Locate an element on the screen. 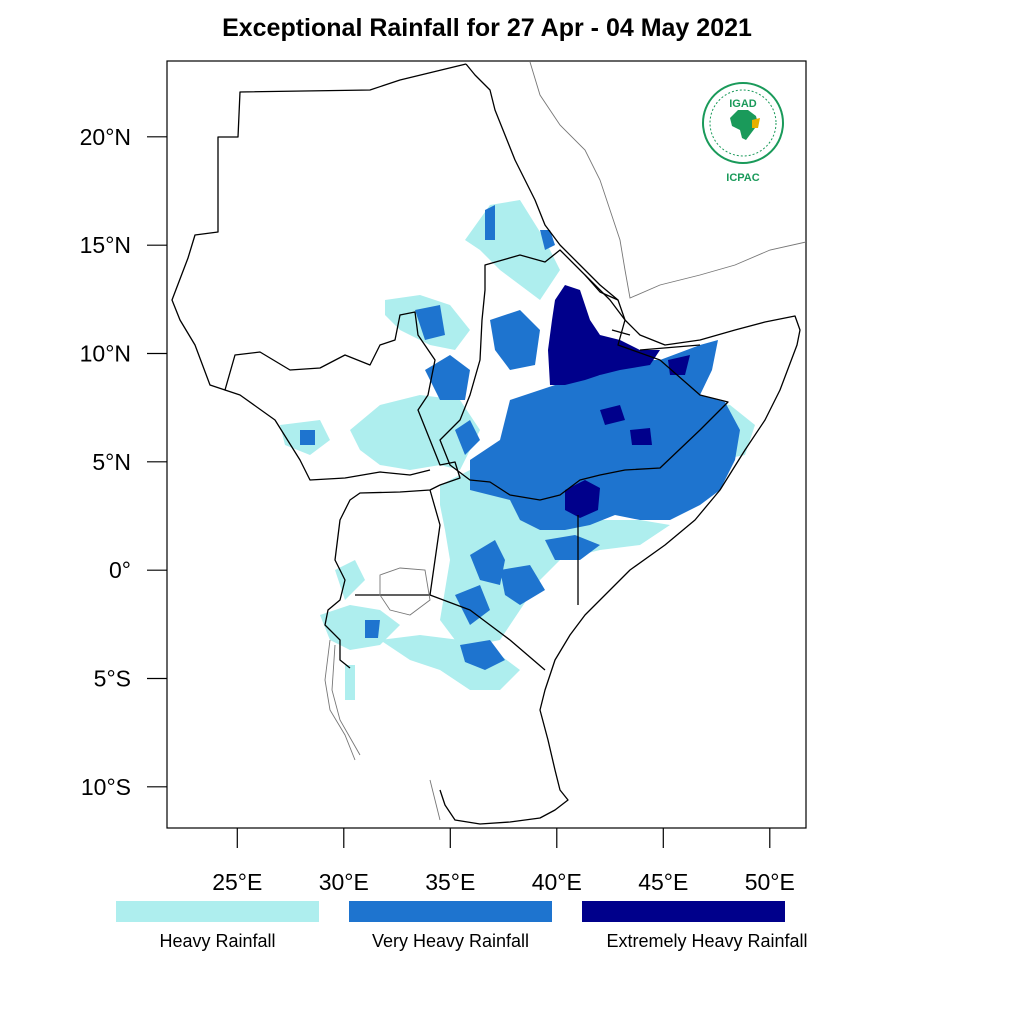  longitude-axis: 25°E 30°E 35°E 40°E 45°E 50°E is located at coordinates (503, 861).